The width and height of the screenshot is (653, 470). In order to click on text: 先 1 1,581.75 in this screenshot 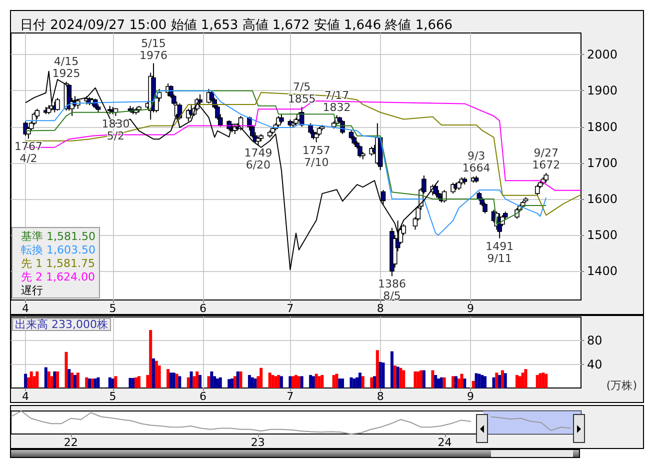, I will do `click(58, 263)`.